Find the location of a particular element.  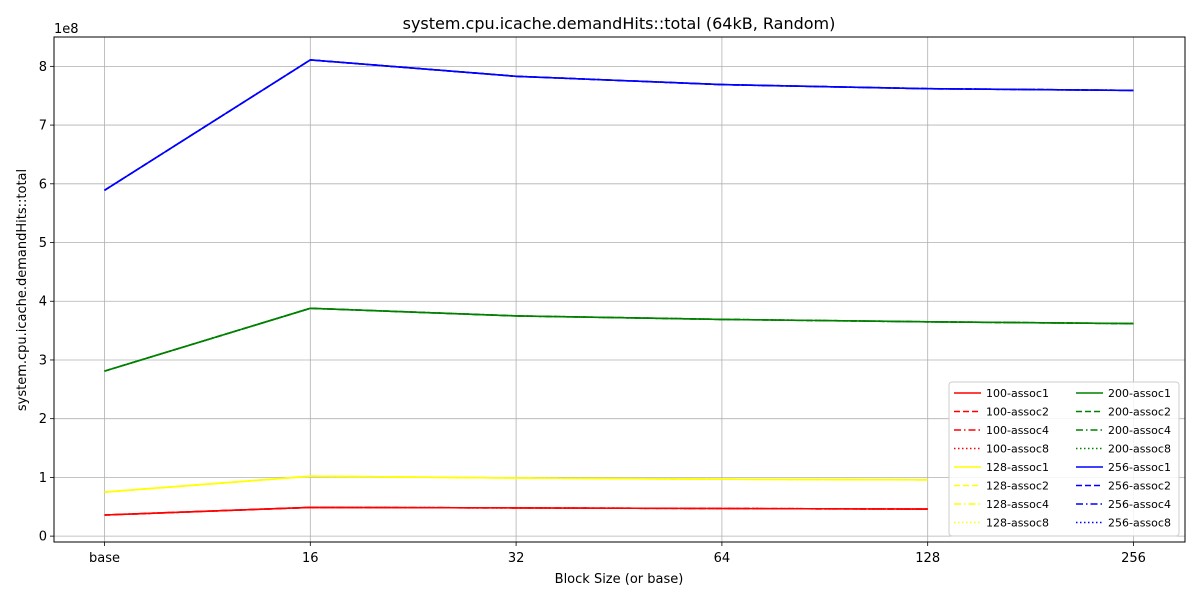

x-tick-label: 16 is located at coordinates (310, 558).